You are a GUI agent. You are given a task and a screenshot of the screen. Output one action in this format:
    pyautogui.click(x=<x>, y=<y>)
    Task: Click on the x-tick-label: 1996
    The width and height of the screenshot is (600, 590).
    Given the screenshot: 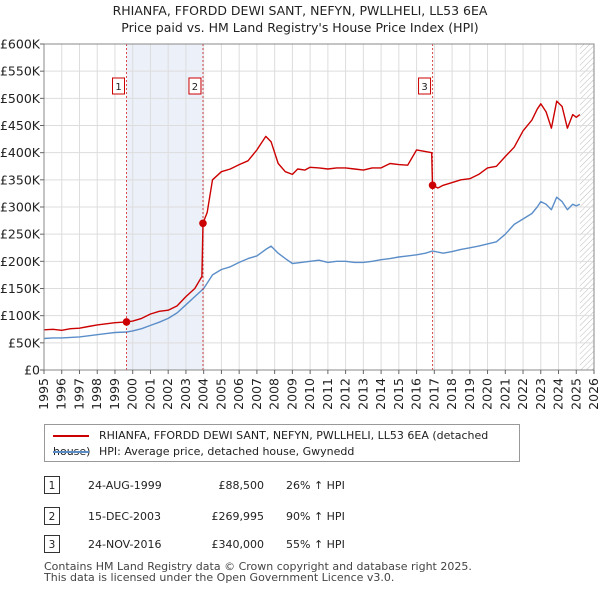 What is the action you would take?
    pyautogui.click(x=61, y=394)
    